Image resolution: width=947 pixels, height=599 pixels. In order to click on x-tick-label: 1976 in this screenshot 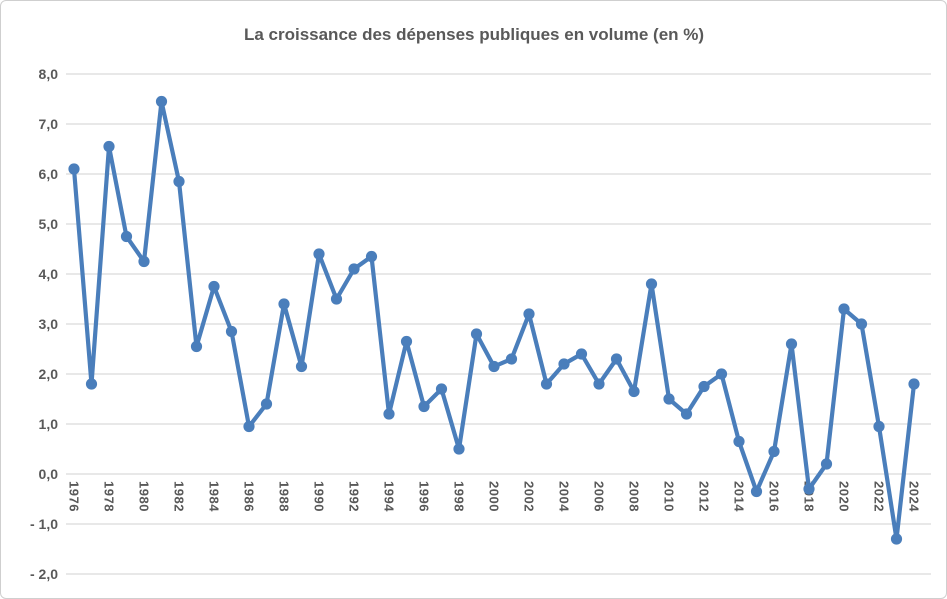, I will do `click(74, 496)`.